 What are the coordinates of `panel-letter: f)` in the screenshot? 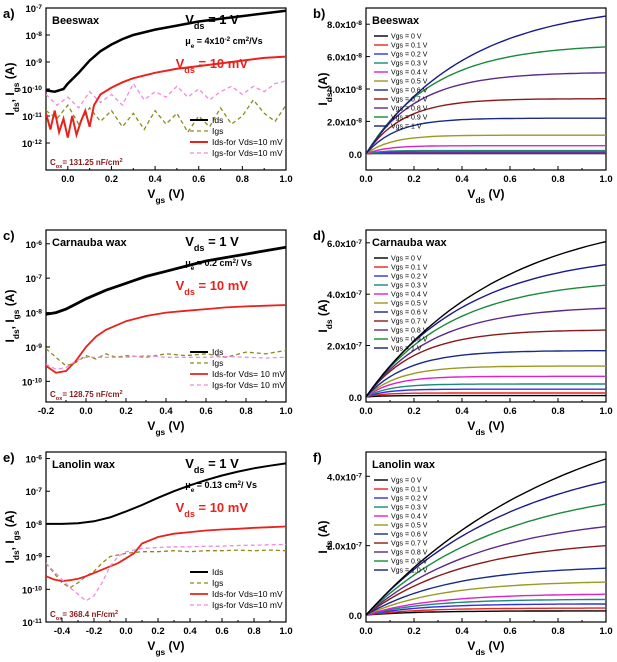 It's located at (317, 457).